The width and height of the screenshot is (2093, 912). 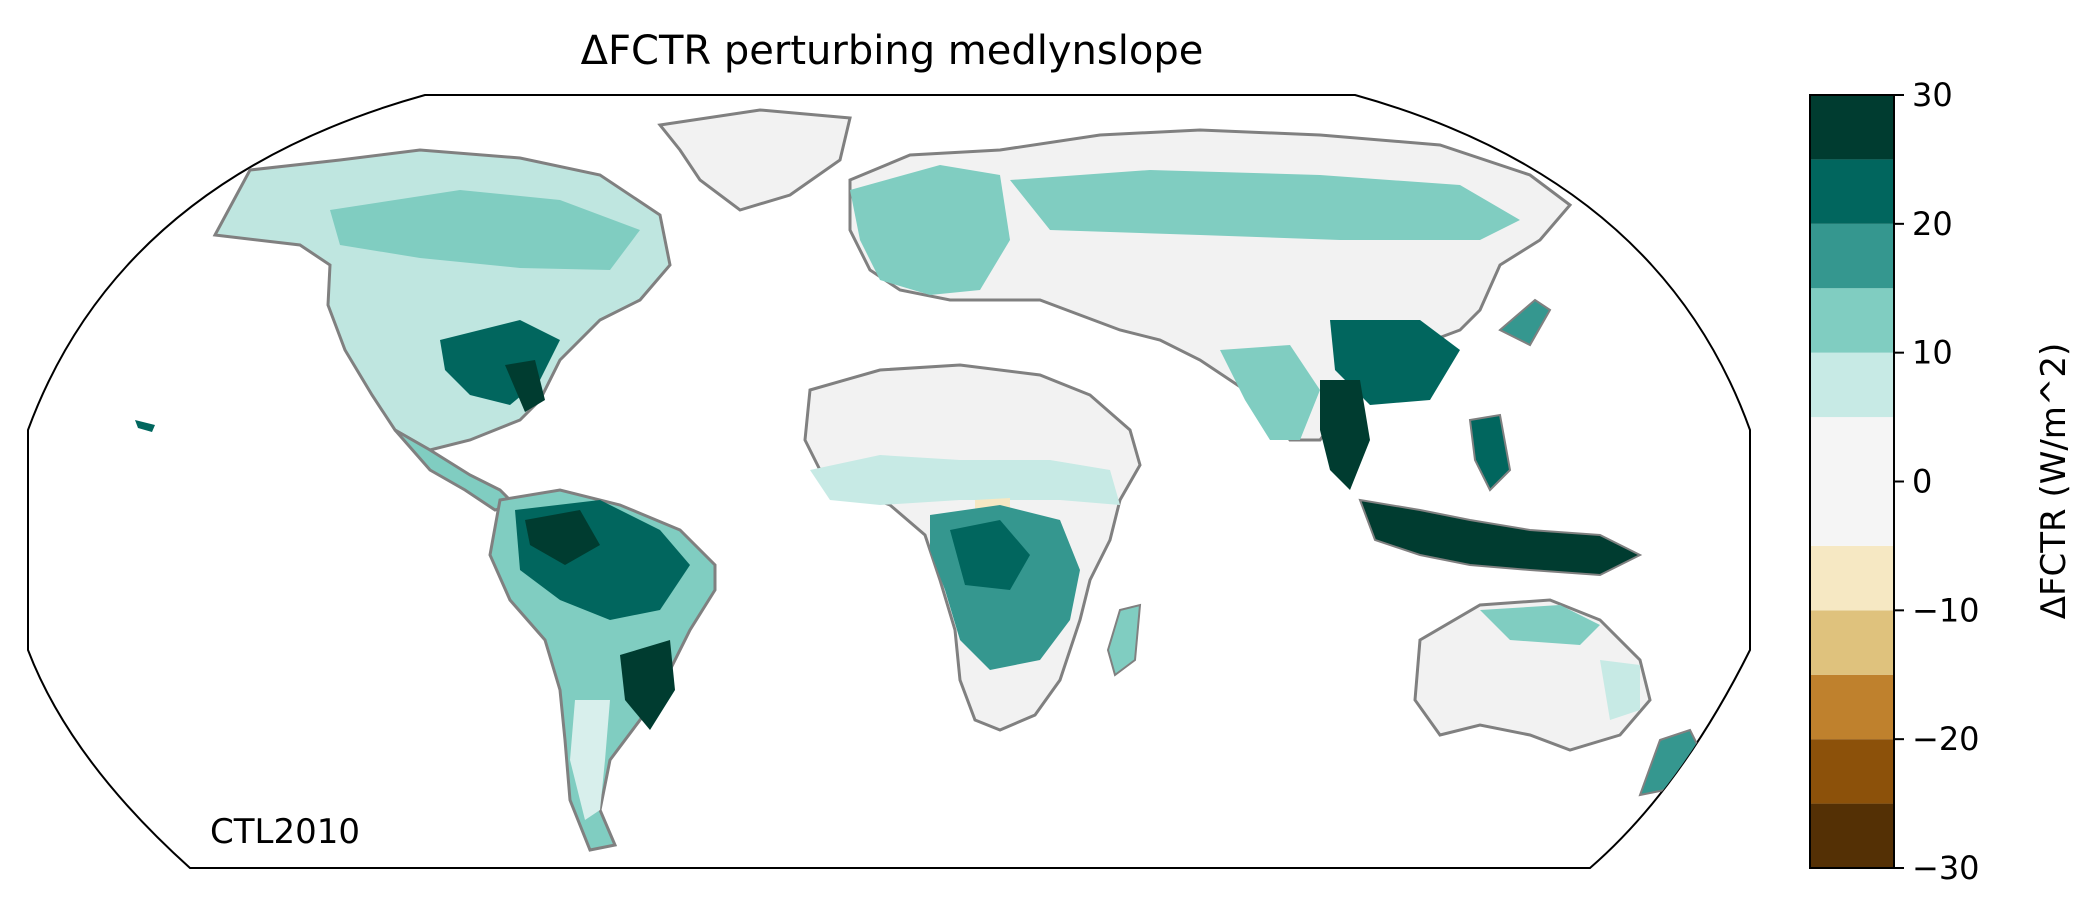 I want to click on land-patagonia, so click(x=590, y=760).